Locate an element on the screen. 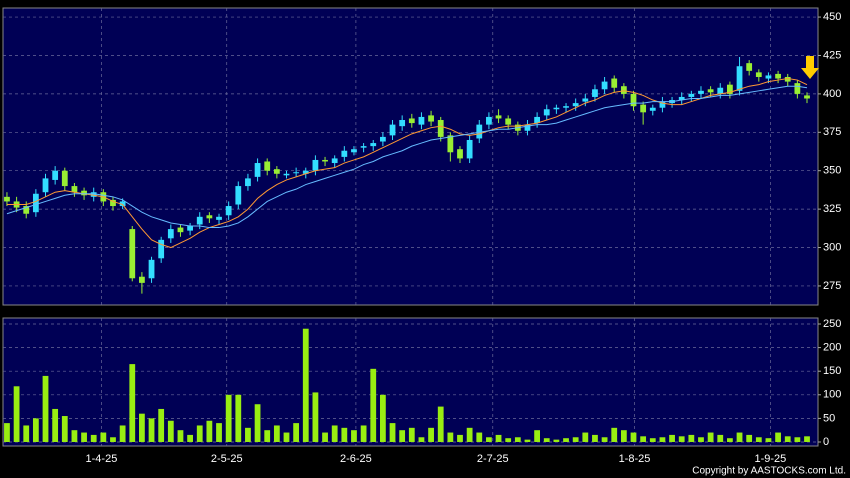 This screenshot has width=850, height=478. y-tick-label: 100 is located at coordinates (832, 395).